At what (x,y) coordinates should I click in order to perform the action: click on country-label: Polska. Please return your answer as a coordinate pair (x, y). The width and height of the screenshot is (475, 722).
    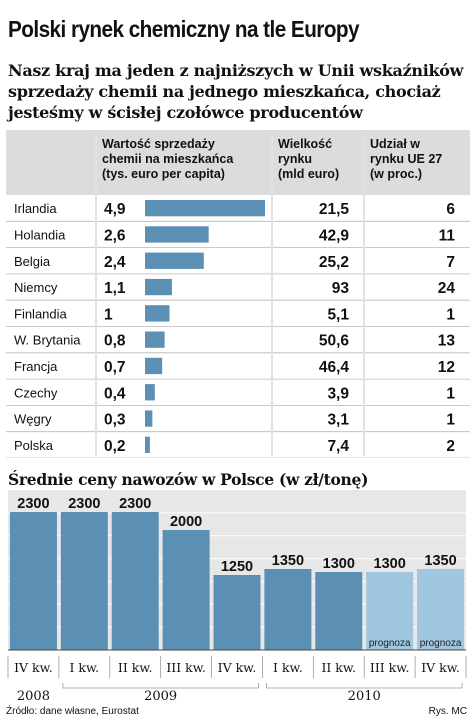
    Looking at the image, I should click on (34, 445).